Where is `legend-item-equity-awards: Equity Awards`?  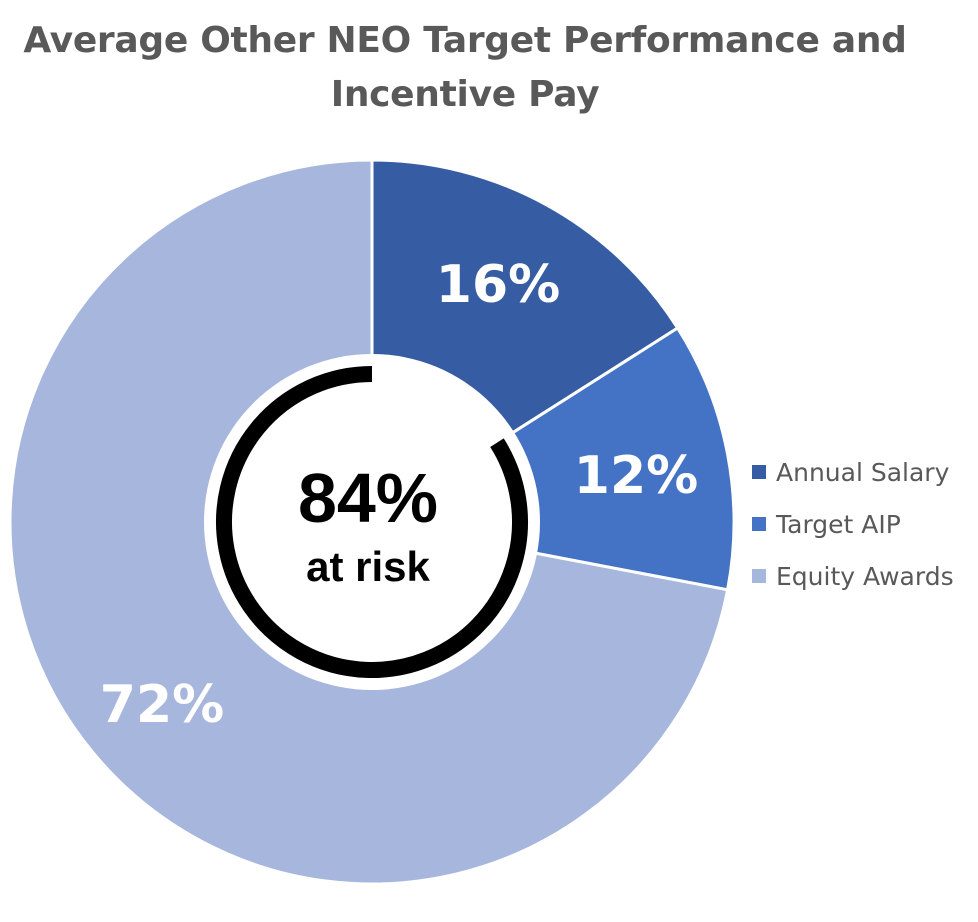
legend-item-equity-awards: Equity Awards is located at coordinates (853, 576).